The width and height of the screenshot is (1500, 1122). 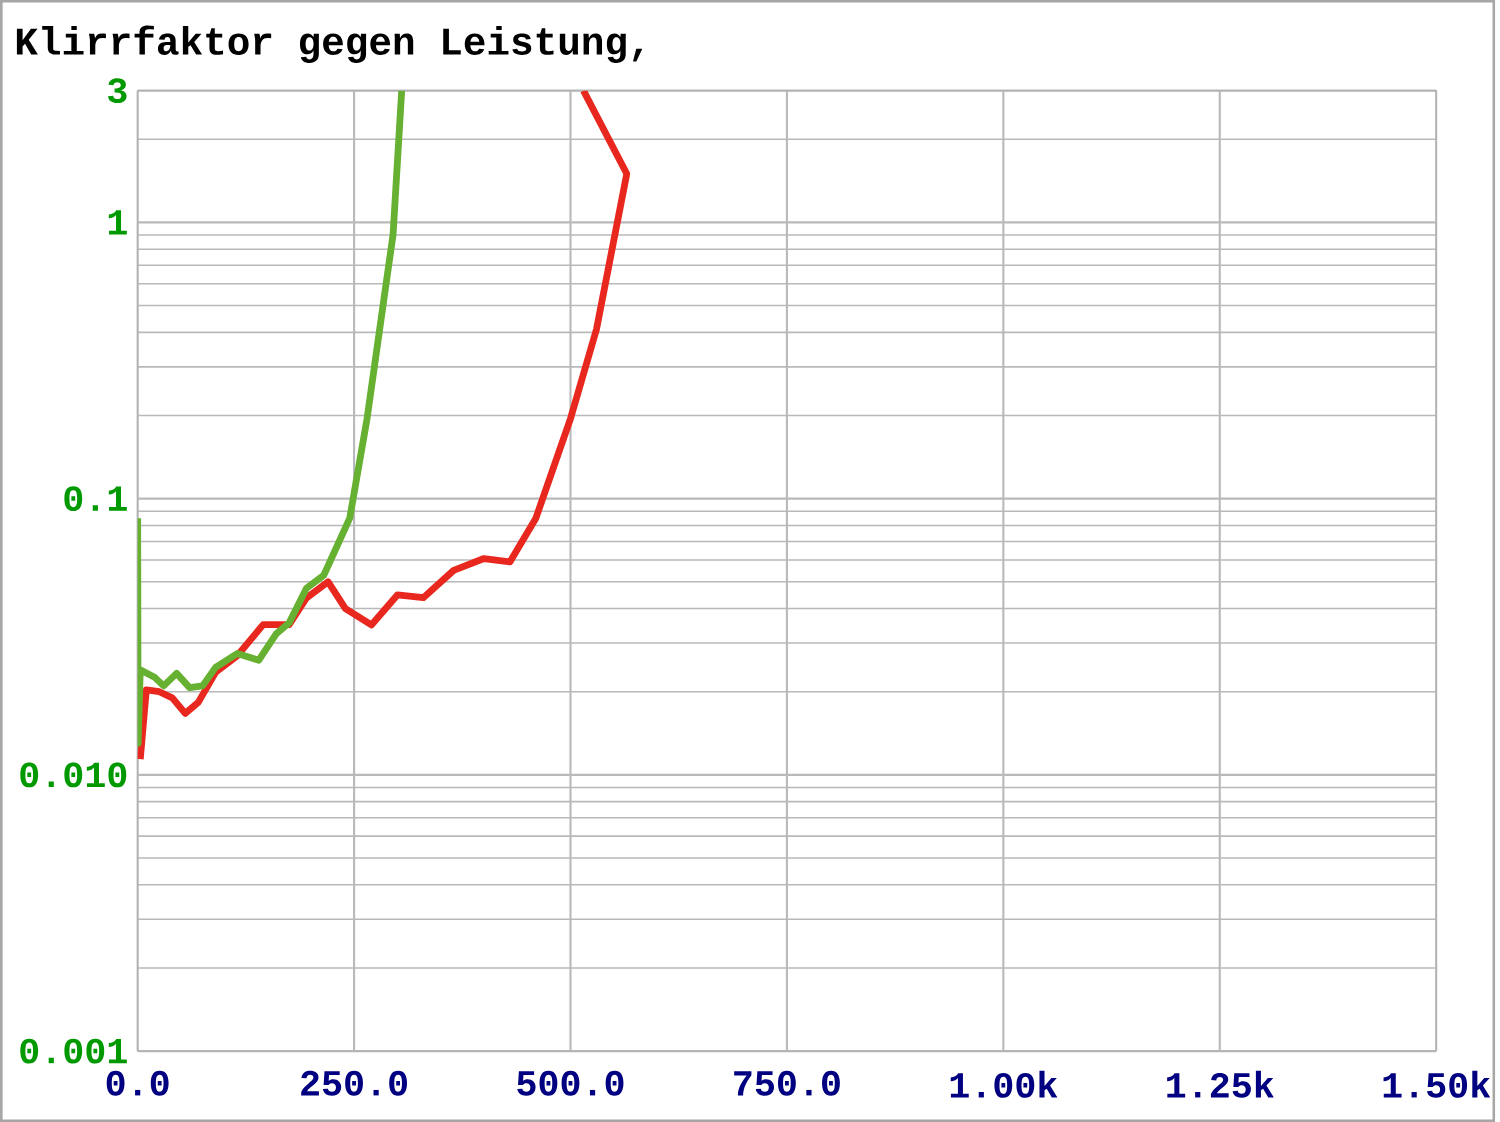 What do you see at coordinates (329, 44) in the screenshot?
I see `chart-title: Klirrfaktor gegen Leistung,` at bounding box center [329, 44].